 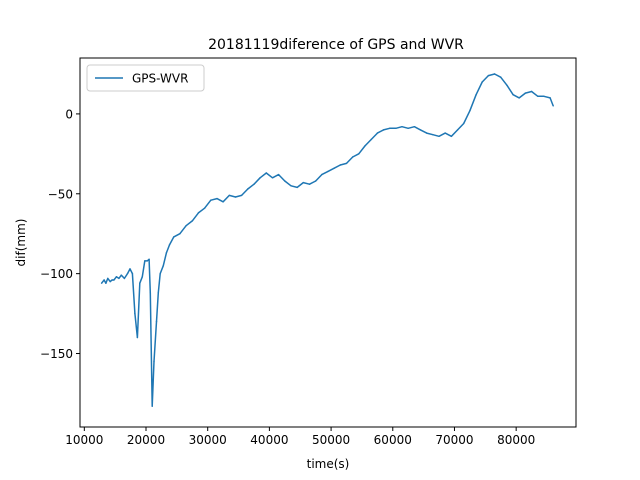 I want to click on y-tick-label: −100, so click(x=56, y=274).